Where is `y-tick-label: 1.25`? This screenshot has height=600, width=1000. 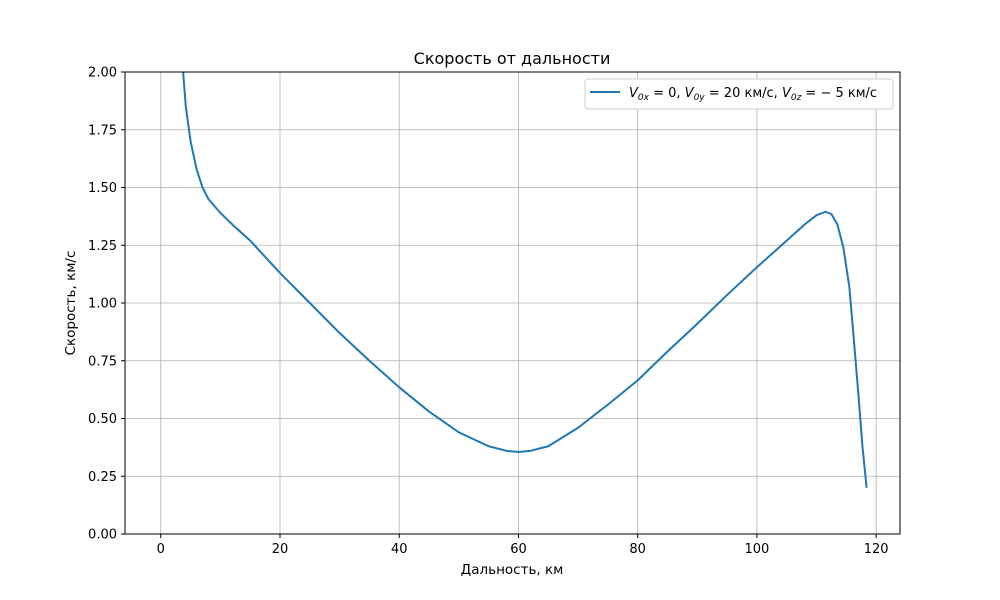
y-tick-label: 1.25 is located at coordinates (102, 246).